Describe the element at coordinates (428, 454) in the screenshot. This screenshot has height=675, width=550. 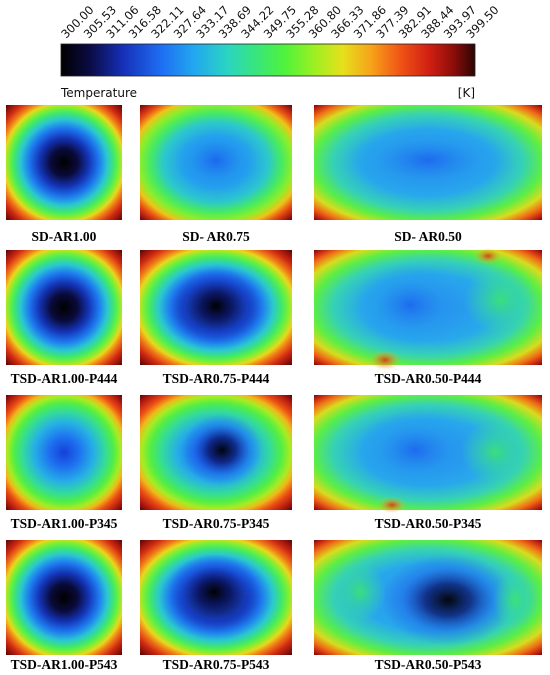
I see `panel-tsd-ar0-50-p345` at that location.